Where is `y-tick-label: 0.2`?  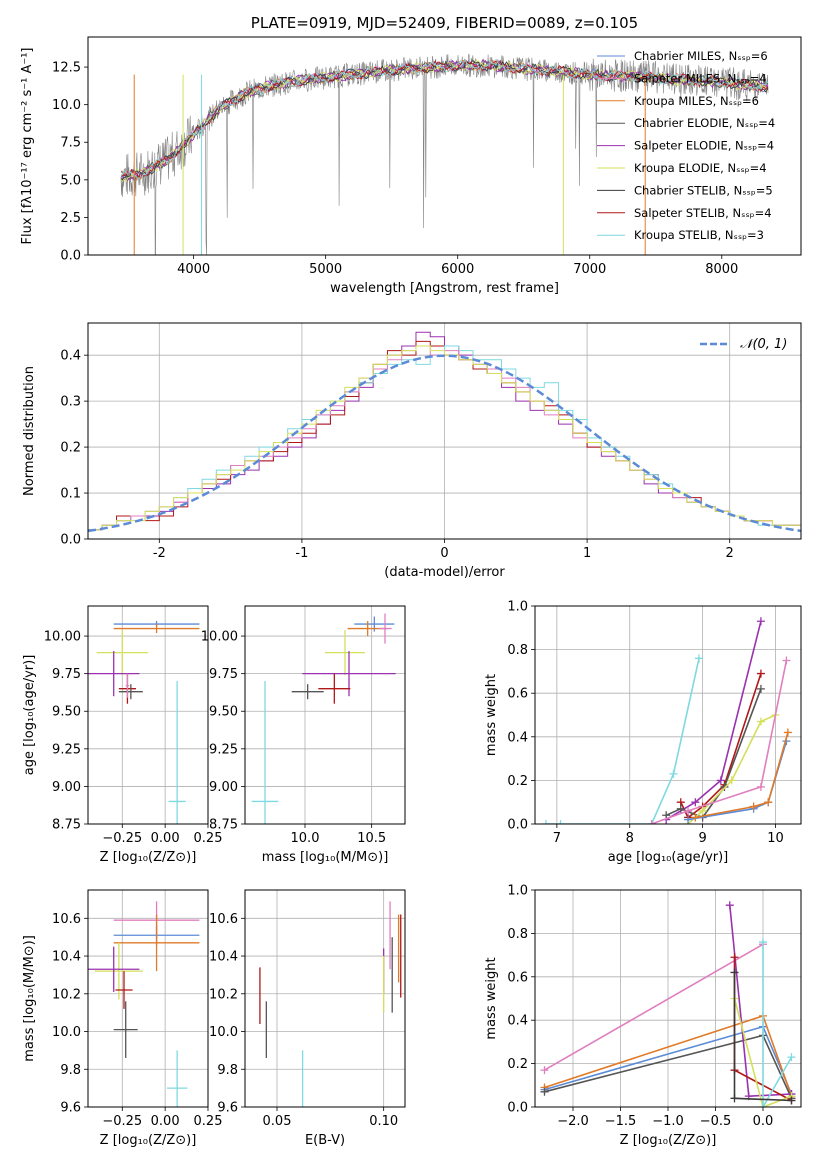
y-tick-label: 0.2 is located at coordinates (517, 781).